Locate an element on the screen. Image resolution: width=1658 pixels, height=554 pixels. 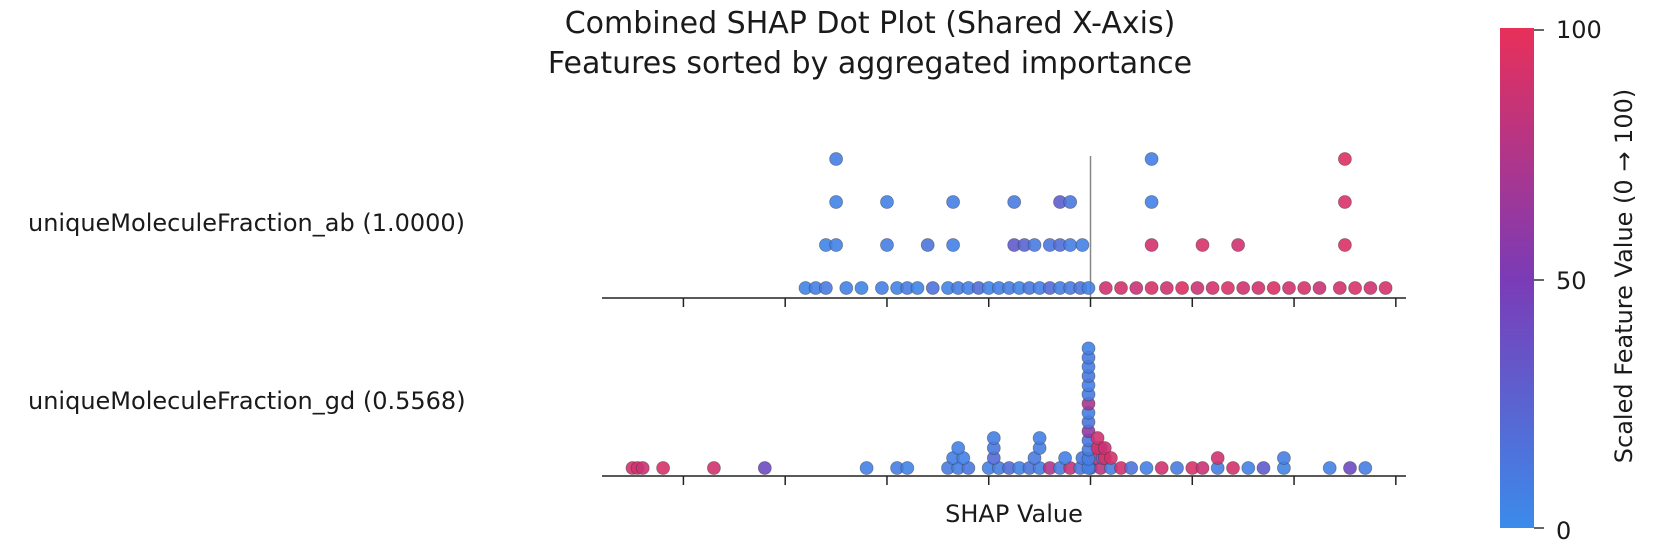
chart-subtitle: Features sorted by aggregated importance is located at coordinates (870, 63).